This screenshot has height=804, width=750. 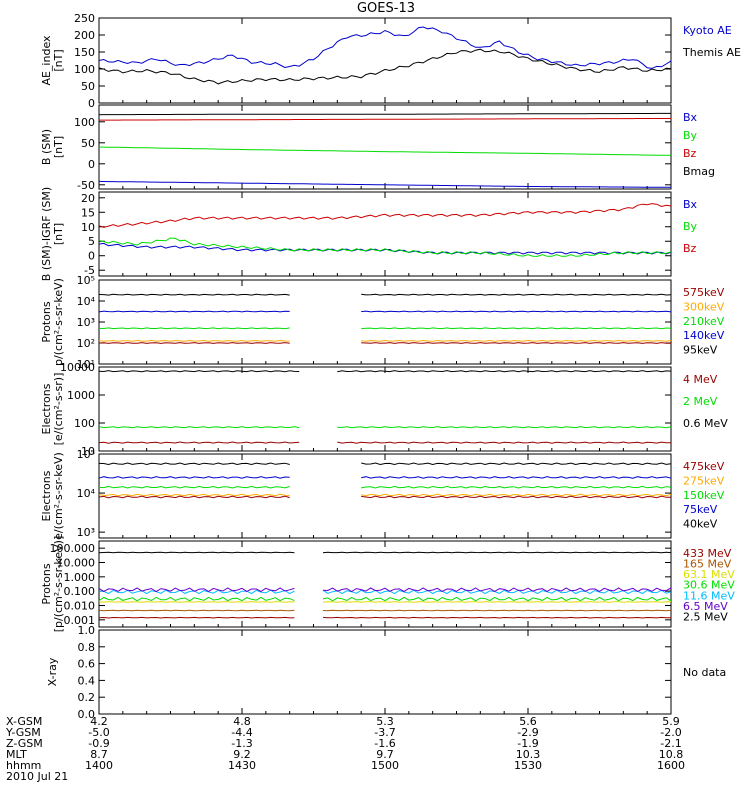 What do you see at coordinates (704, 672) in the screenshot?
I see `no-data-label: No data` at bounding box center [704, 672].